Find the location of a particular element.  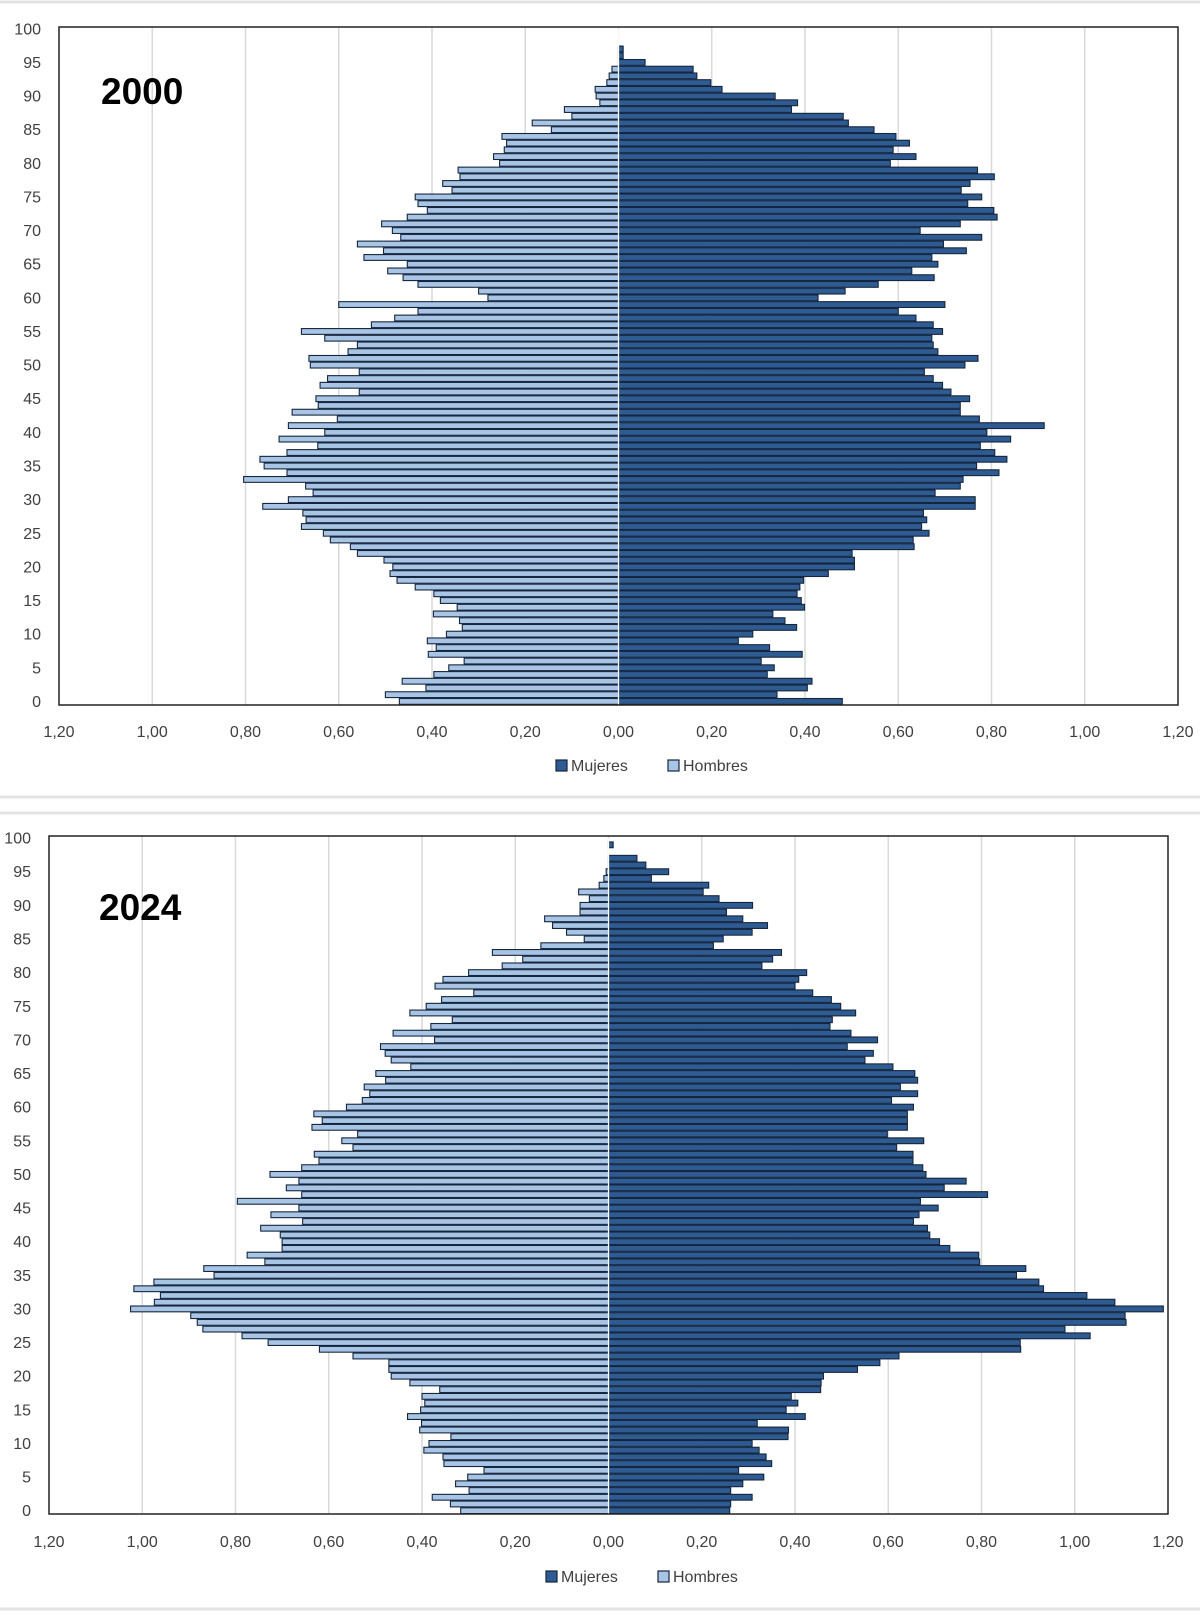

x-tick-label: 1,00 is located at coordinates (1074, 1542).